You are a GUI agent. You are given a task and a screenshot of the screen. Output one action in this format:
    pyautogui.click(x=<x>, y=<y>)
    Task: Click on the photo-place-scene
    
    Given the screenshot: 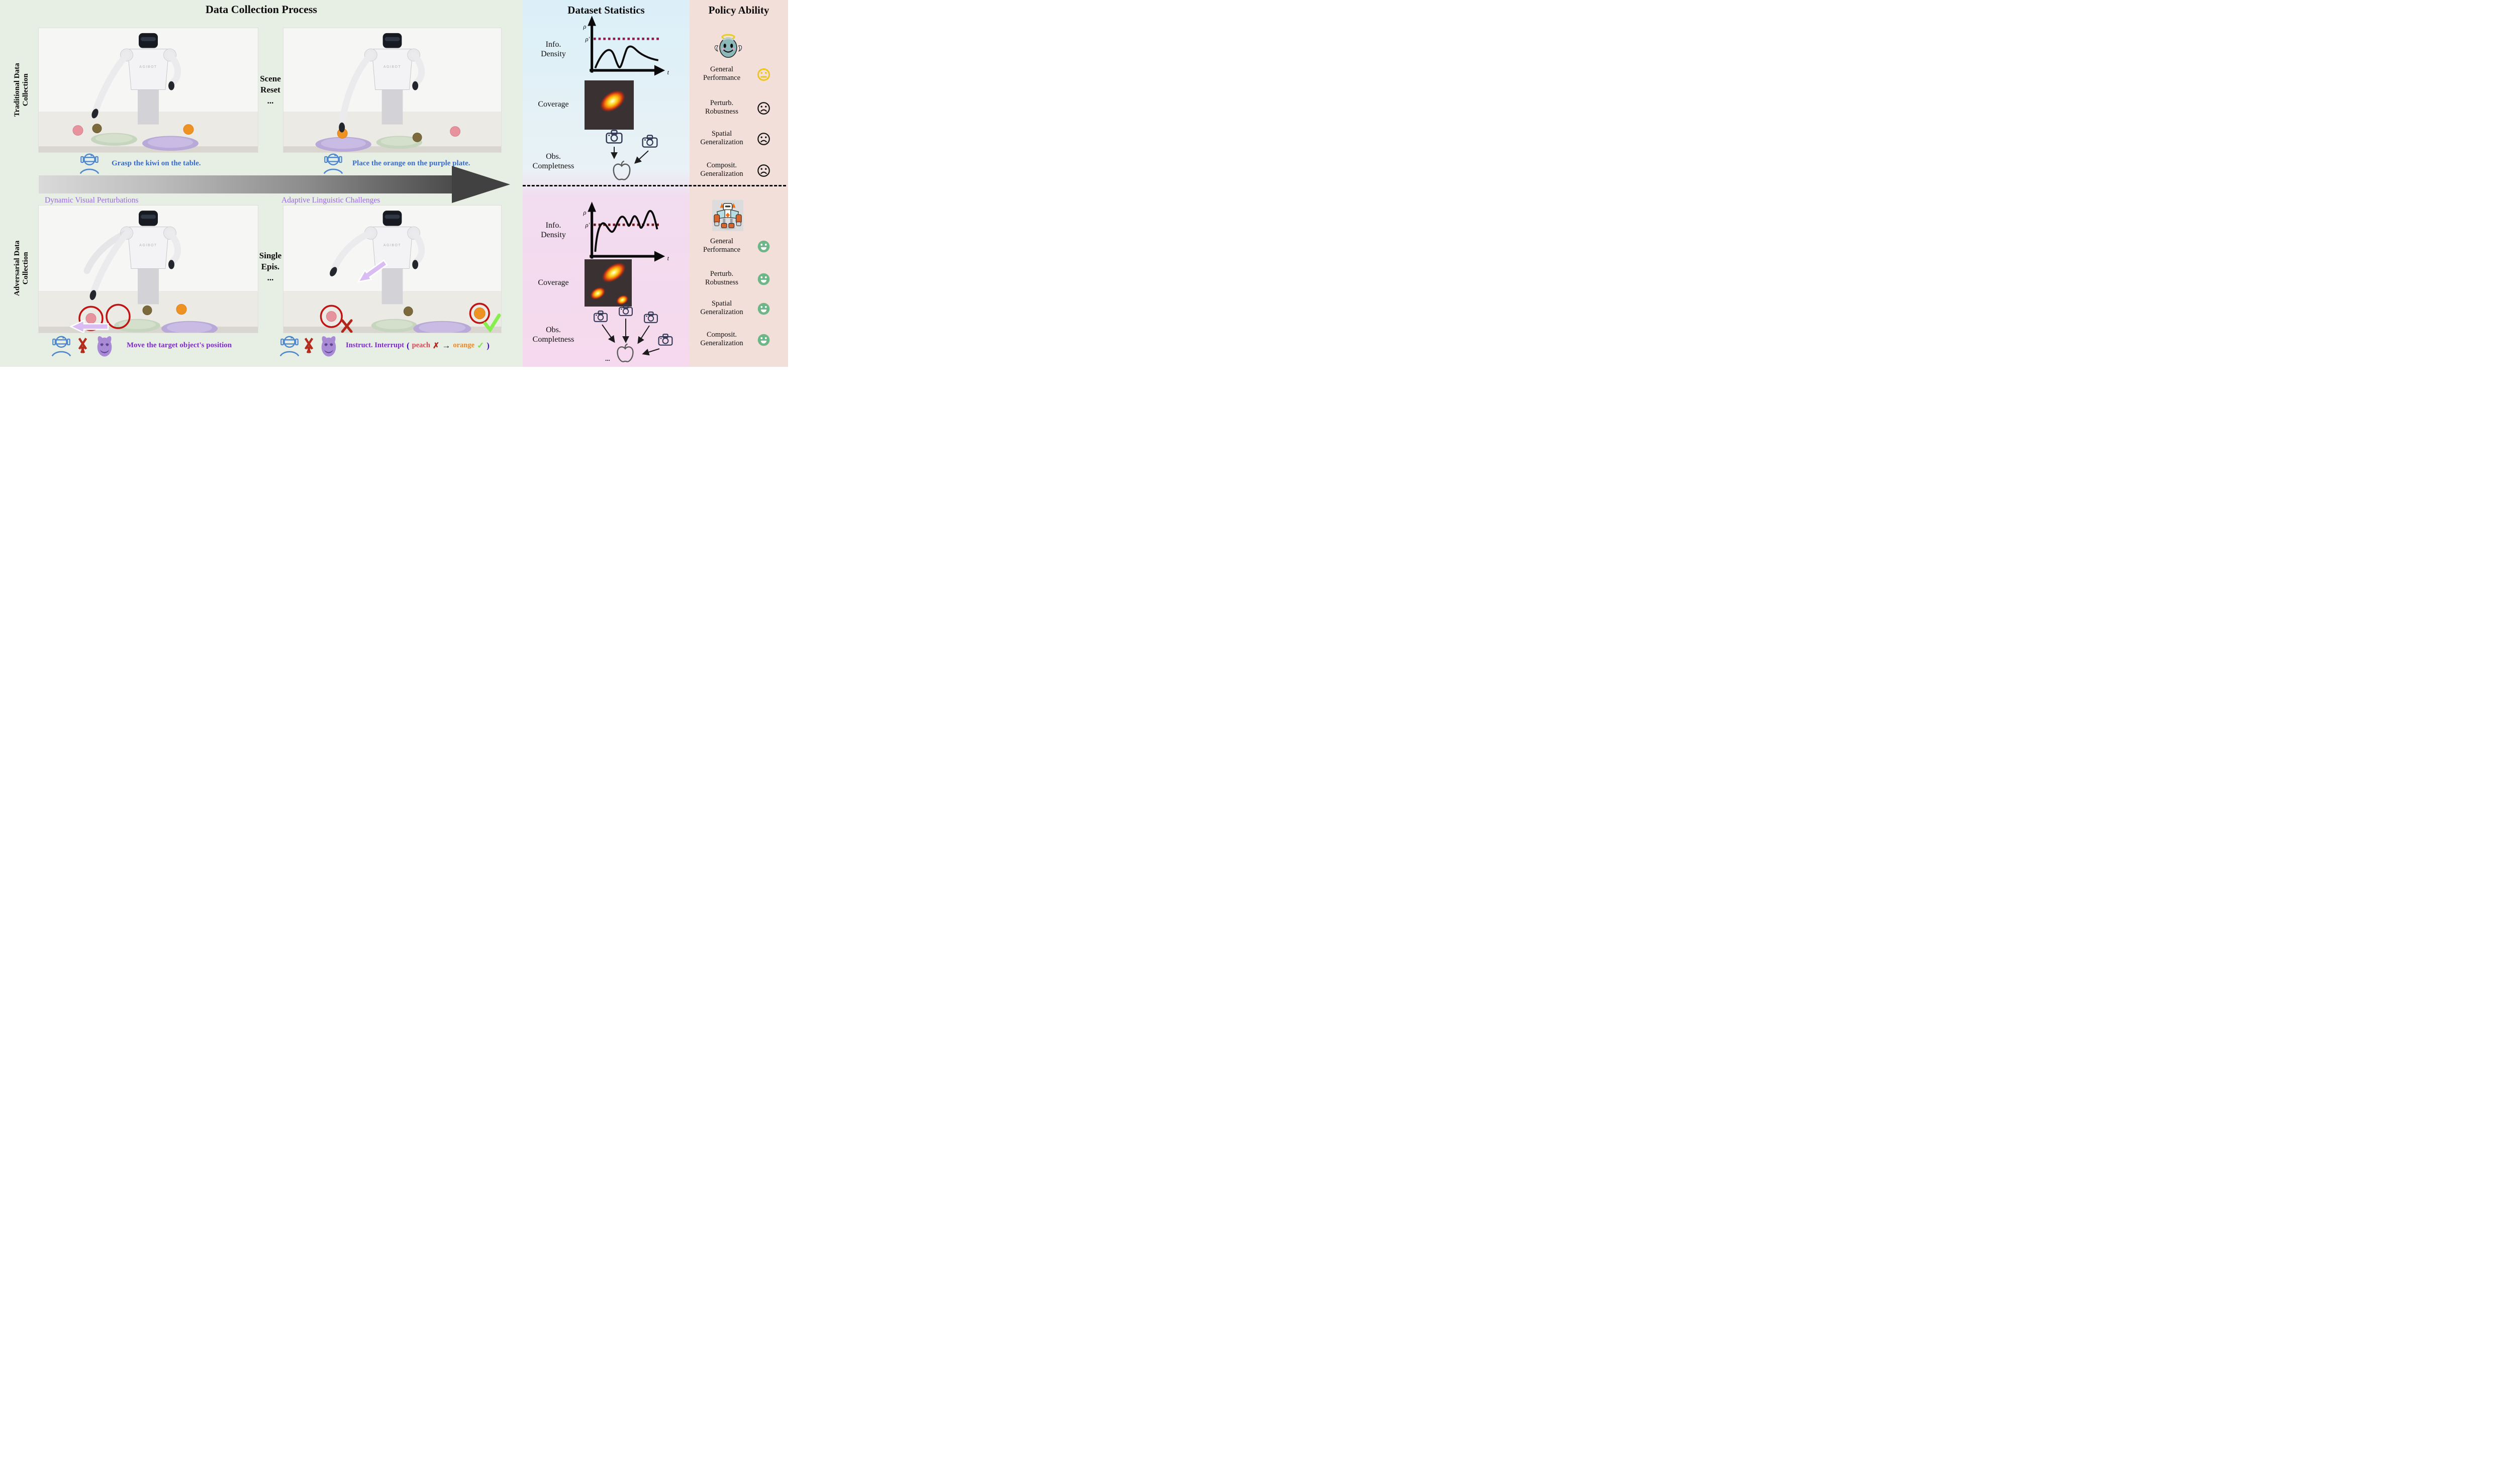 What is the action you would take?
    pyautogui.click(x=392, y=90)
    